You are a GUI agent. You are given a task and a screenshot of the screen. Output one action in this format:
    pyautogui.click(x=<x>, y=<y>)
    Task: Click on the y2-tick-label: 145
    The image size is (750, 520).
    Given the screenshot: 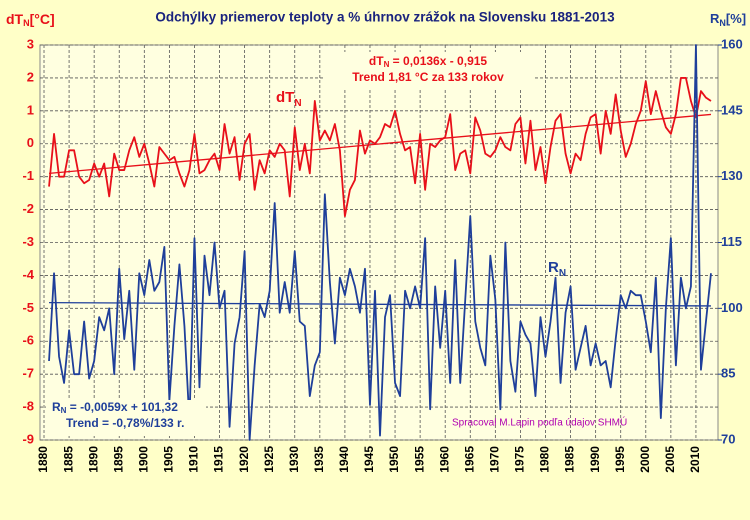 What is the action you would take?
    pyautogui.click(x=732, y=109)
    